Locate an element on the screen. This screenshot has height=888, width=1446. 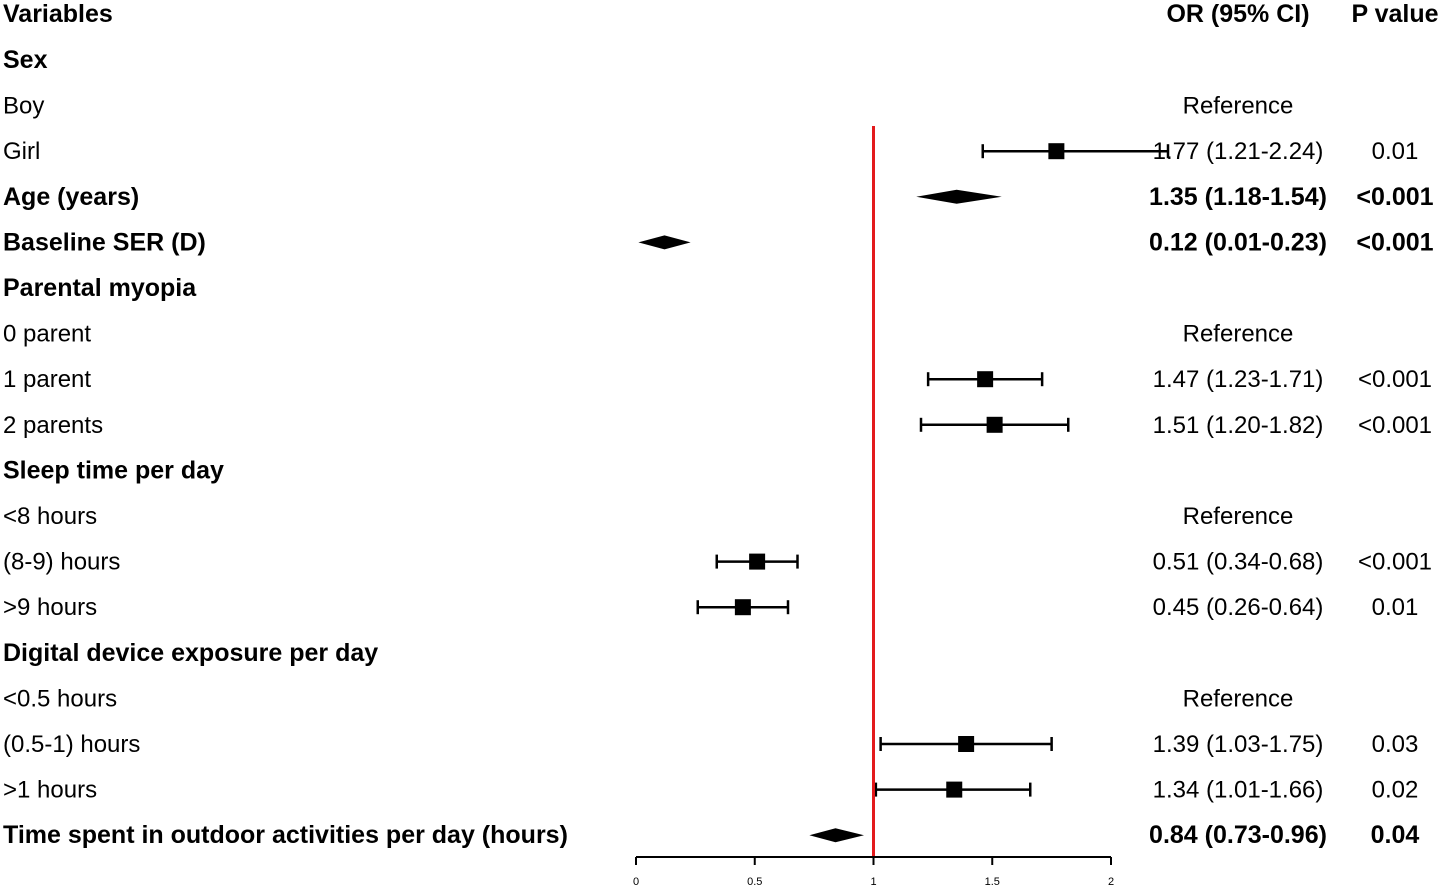
header-or-ci: OR (95% CI) is located at coordinates (1237, 14).